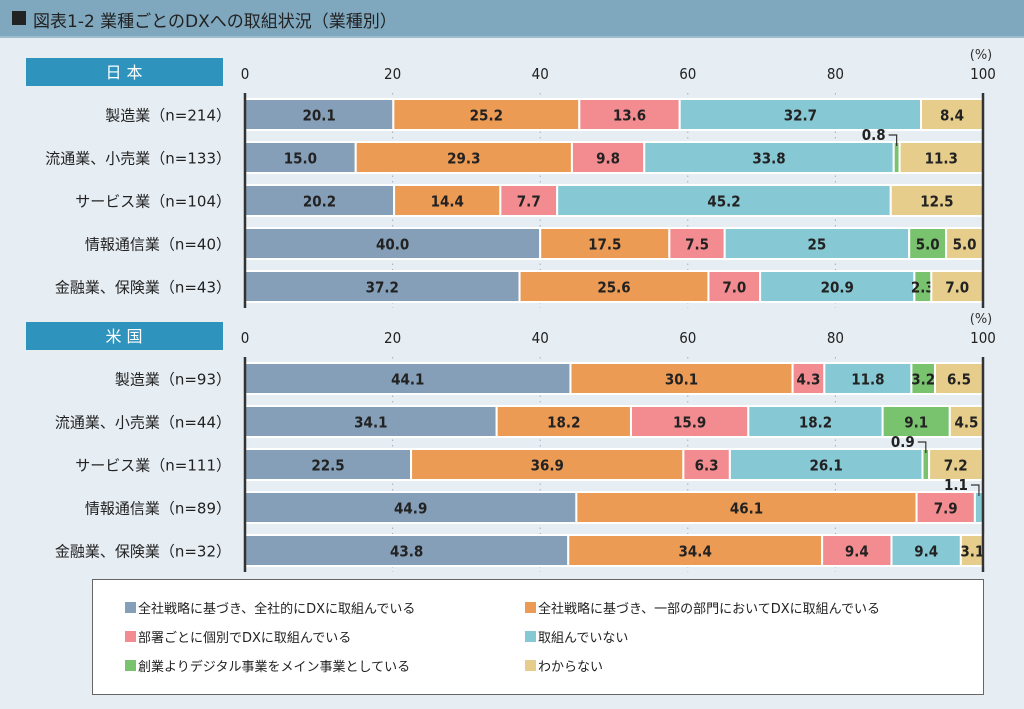 The height and width of the screenshot is (709, 1024). I want to click on data-label: 7.5, so click(697, 245).